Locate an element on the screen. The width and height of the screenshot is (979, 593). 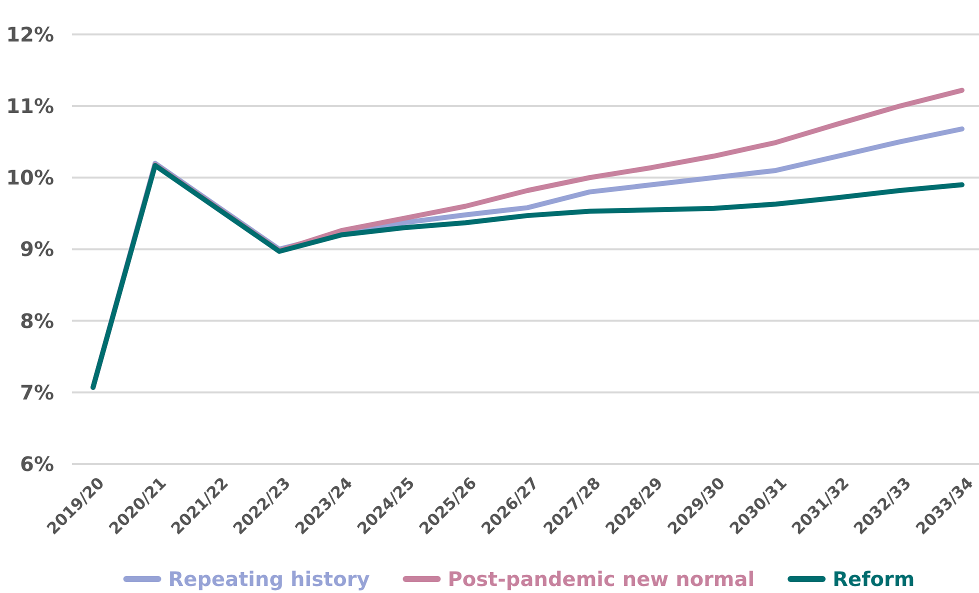
legend-label: Repeating history is located at coordinates (269, 579).